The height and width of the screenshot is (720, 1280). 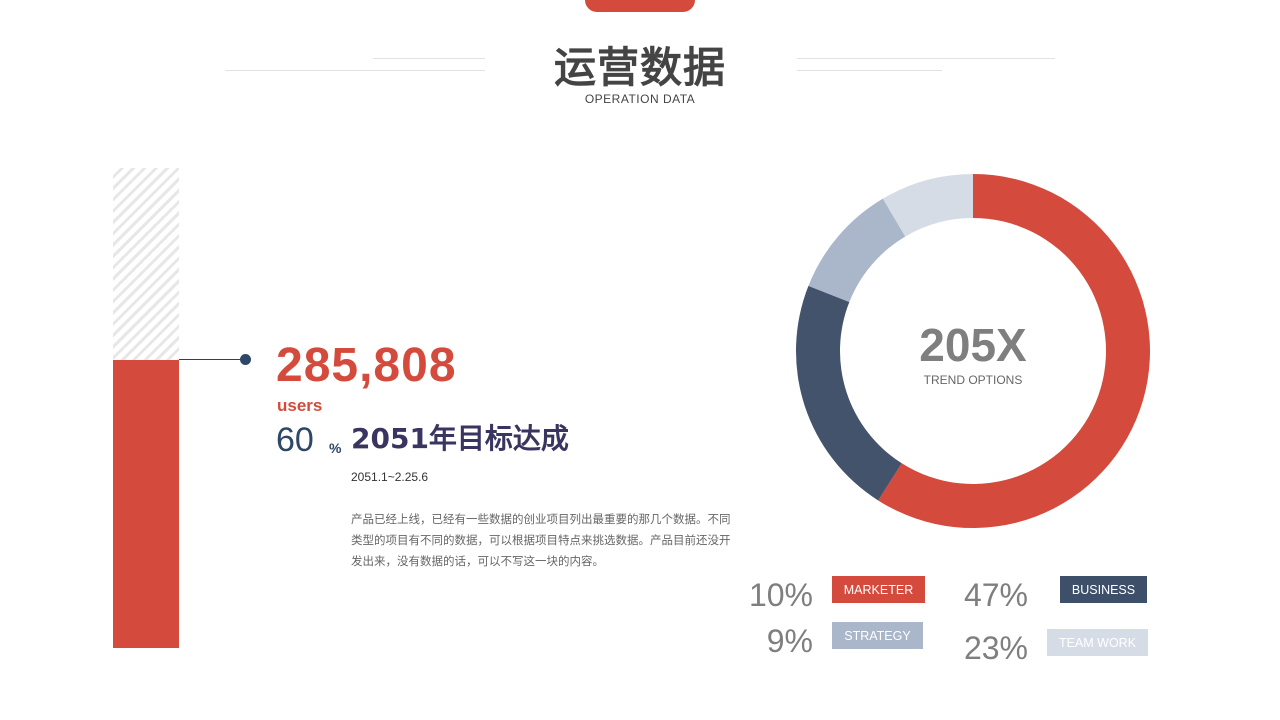 What do you see at coordinates (335, 448) in the screenshot?
I see `progress-percent-sign: %` at bounding box center [335, 448].